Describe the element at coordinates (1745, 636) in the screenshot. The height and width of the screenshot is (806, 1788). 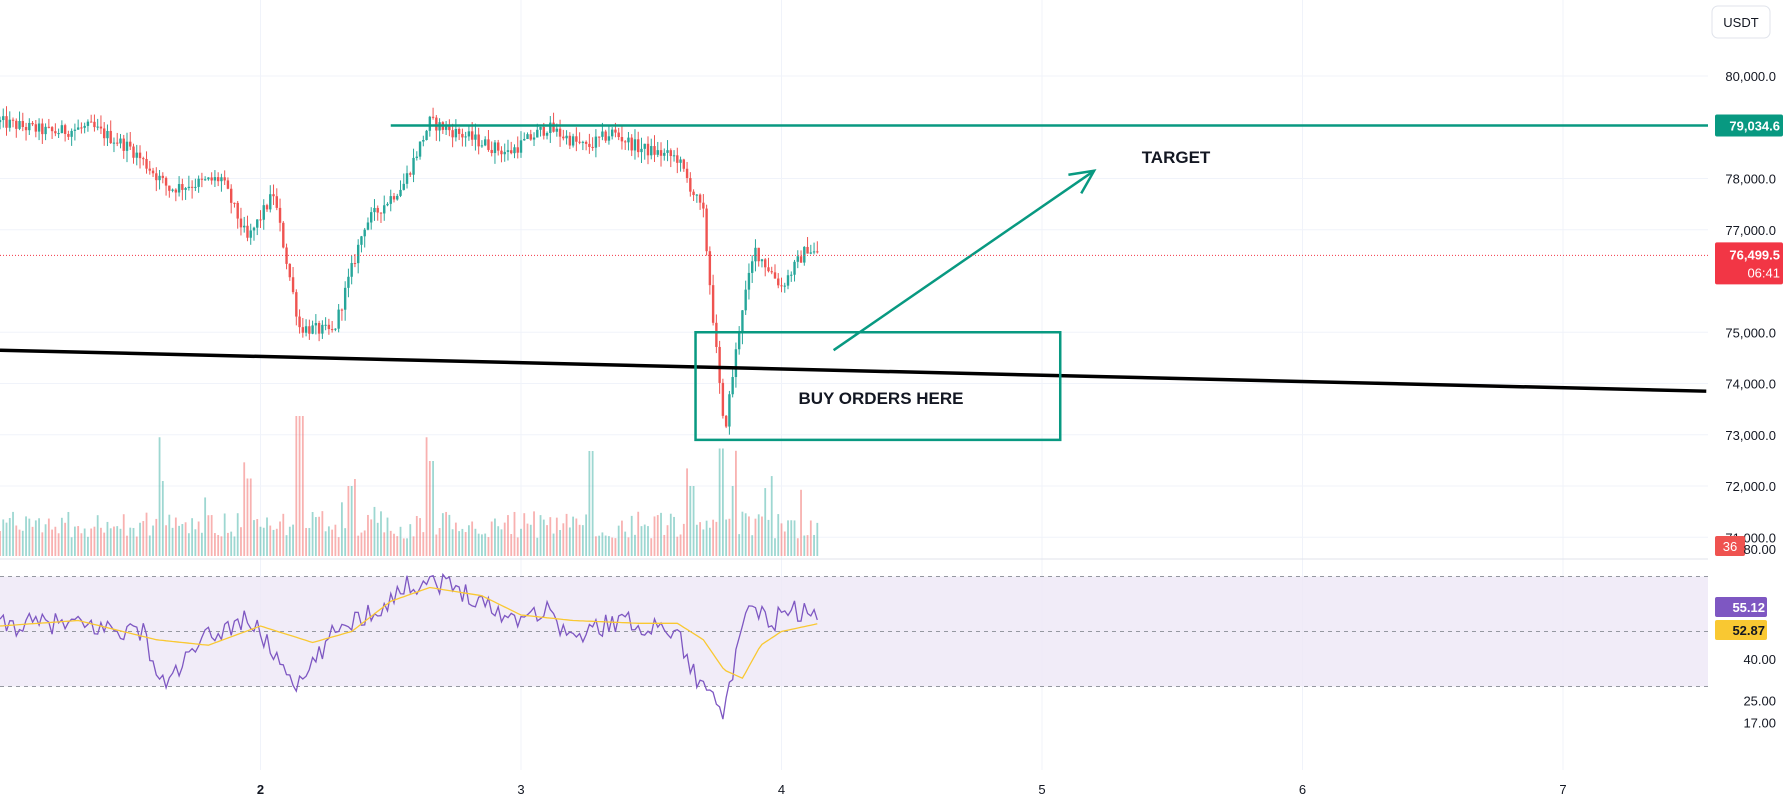
I see `rsi-axis: 80.00 40.00 25.00 17.00 55.12 52.87` at that location.